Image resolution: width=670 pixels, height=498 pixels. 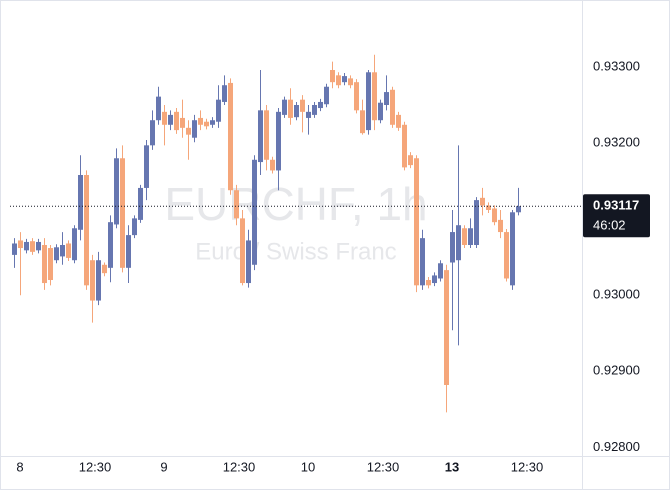 I want to click on watermark-description: Euro / Swiss Franc, so click(x=295, y=251).